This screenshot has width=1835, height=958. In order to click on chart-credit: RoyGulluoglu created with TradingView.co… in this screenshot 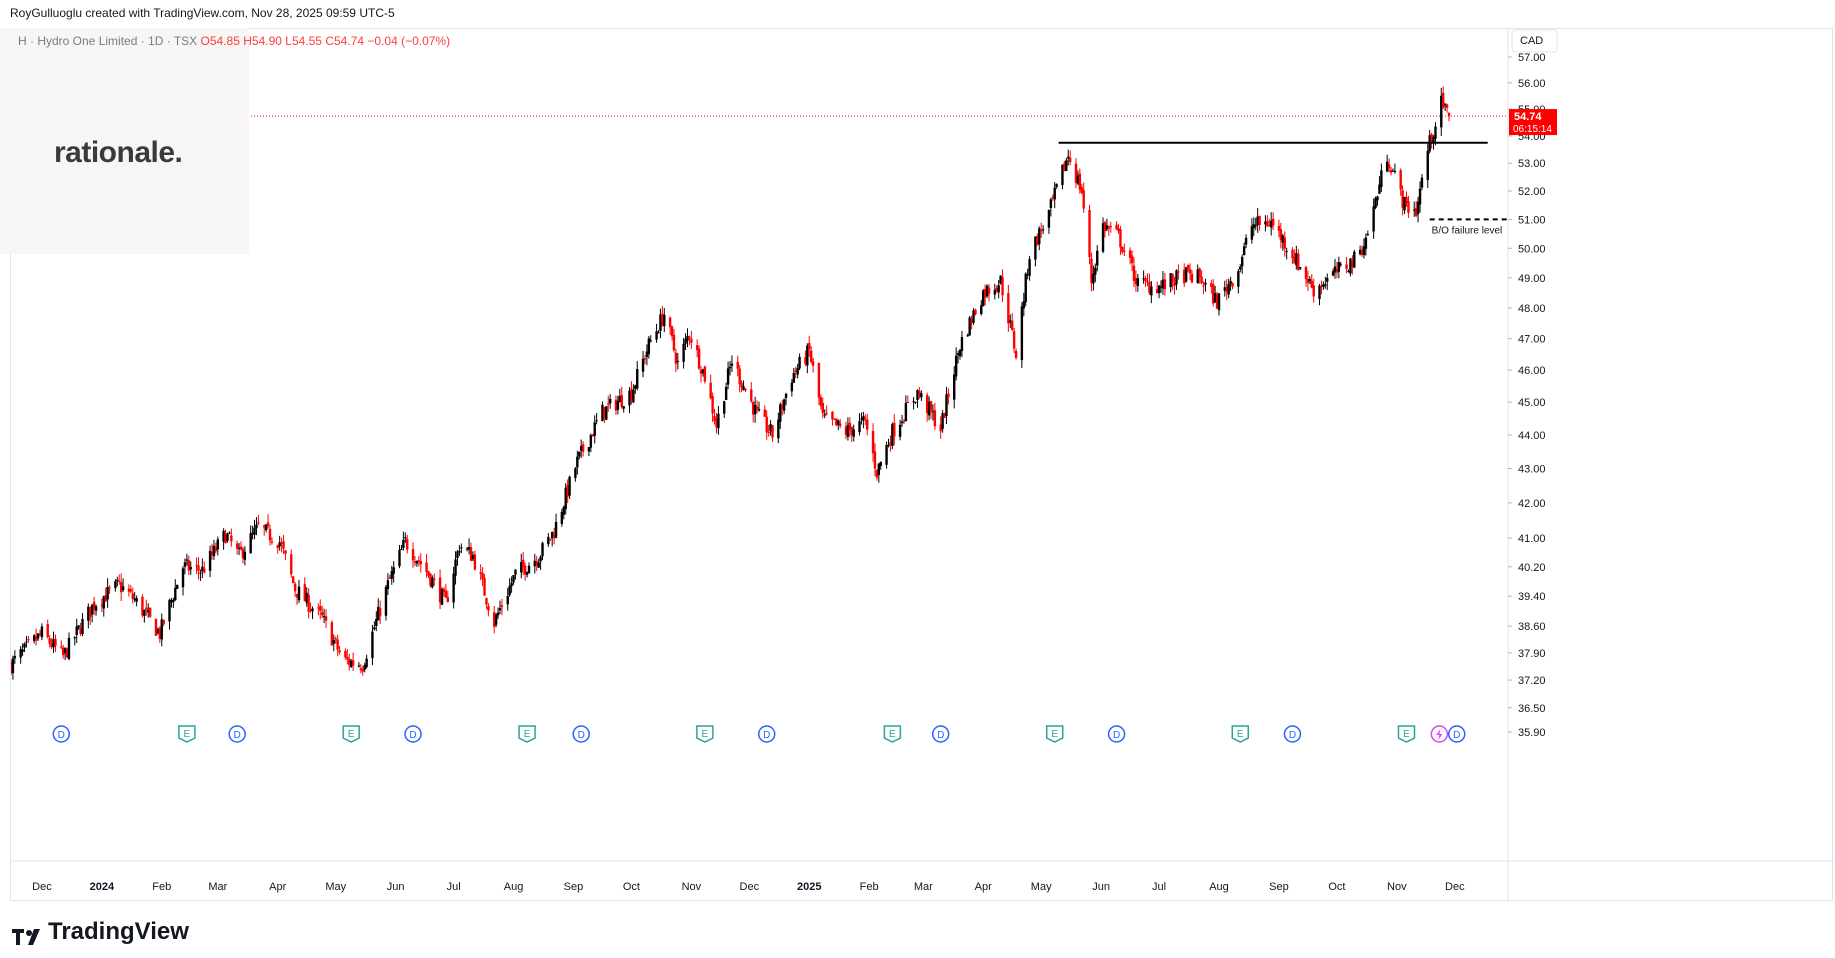, I will do `click(202, 13)`.